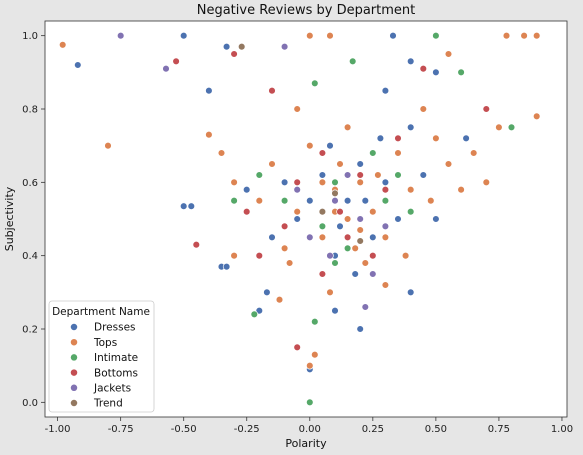 The height and width of the screenshot is (455, 583). I want to click on x-tick-label: 0.25, so click(373, 429).